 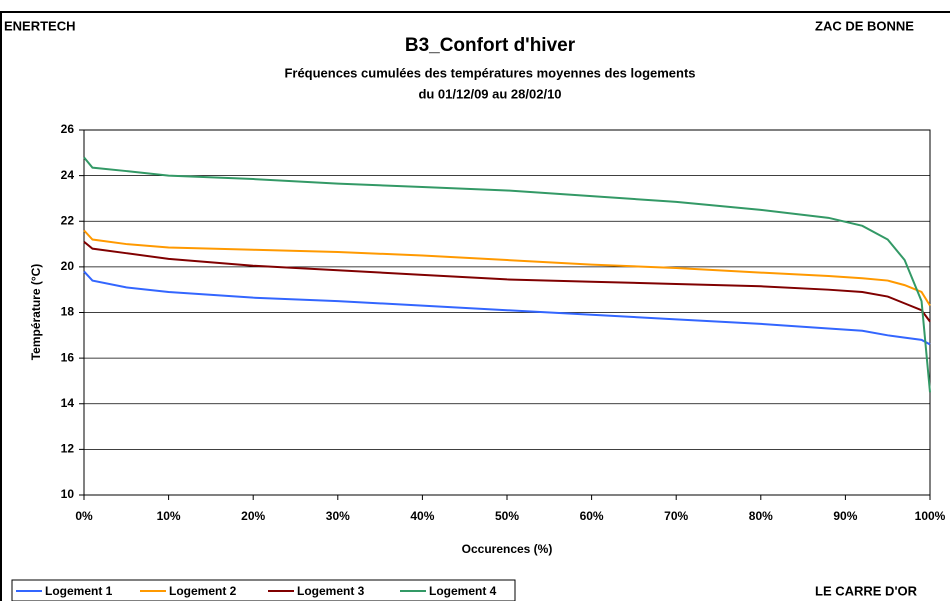 I want to click on header-left: ENERTECH, so click(x=40, y=25).